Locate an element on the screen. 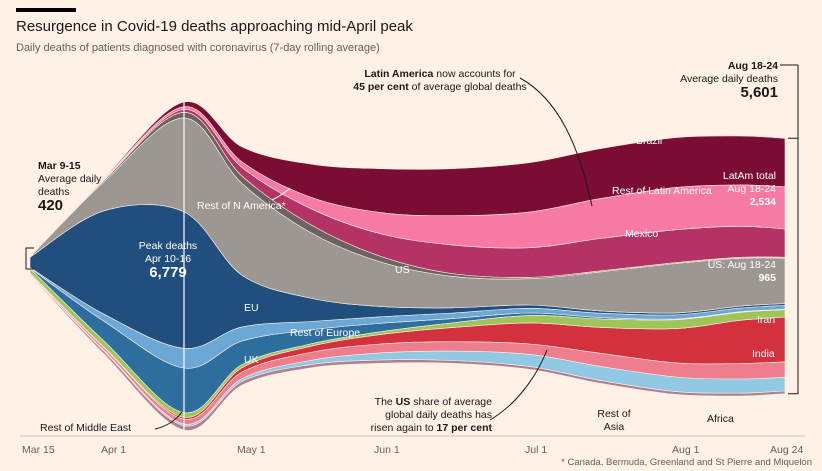 This screenshot has height=471, width=822. peak-label-1: Peak deaths is located at coordinates (168, 246).